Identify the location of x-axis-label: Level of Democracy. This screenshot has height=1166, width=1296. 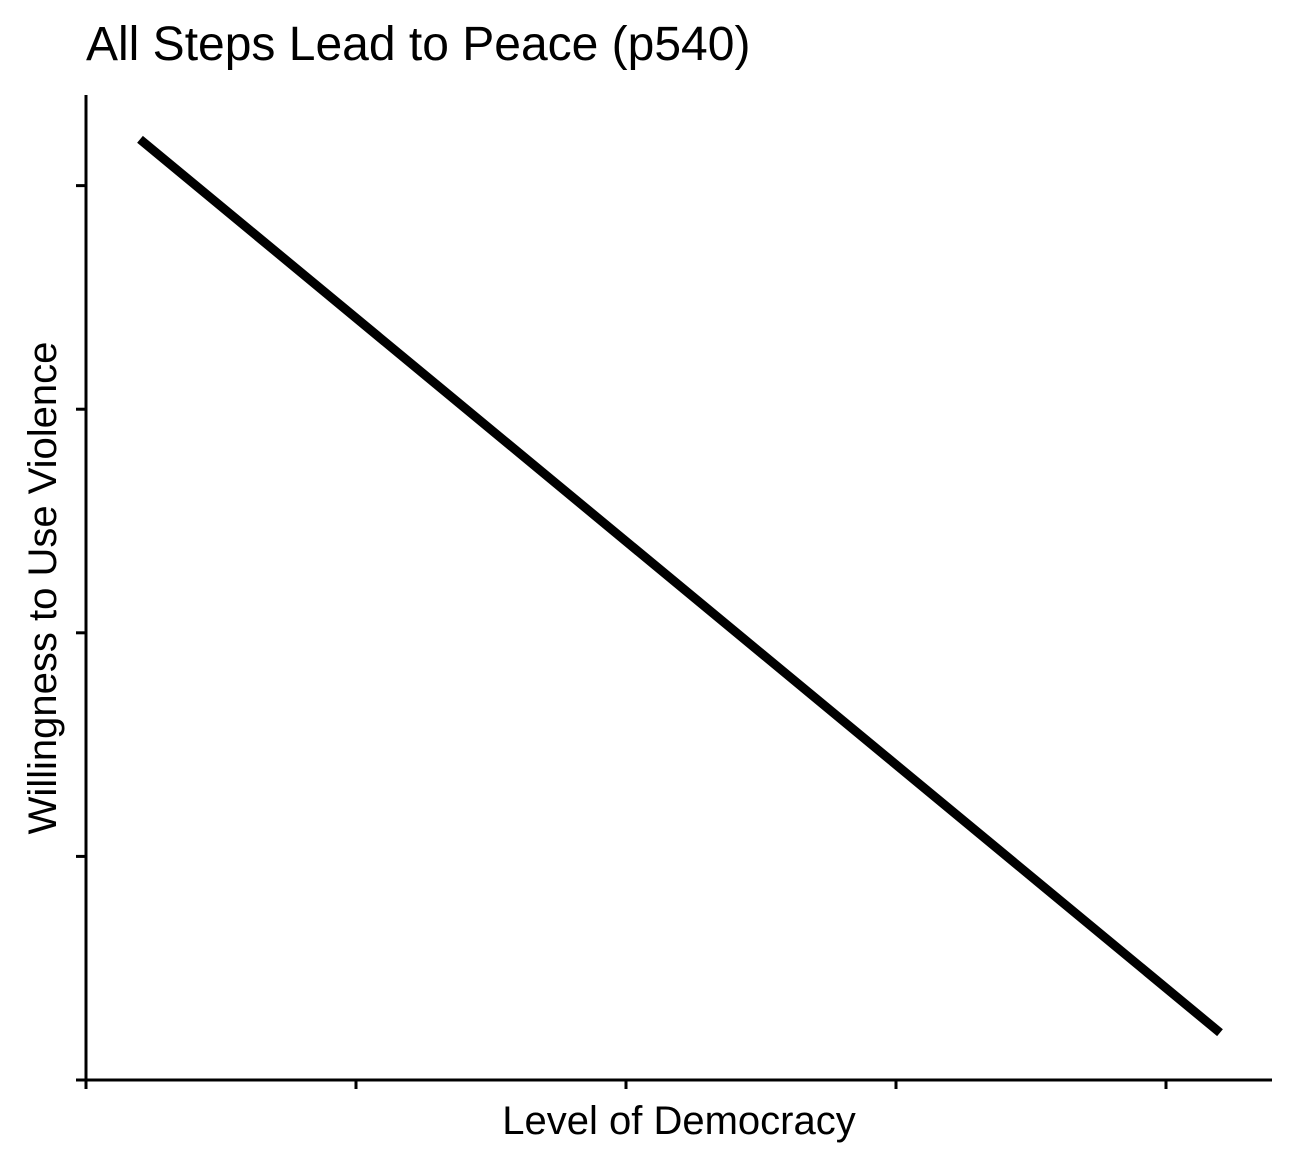
(678, 1121).